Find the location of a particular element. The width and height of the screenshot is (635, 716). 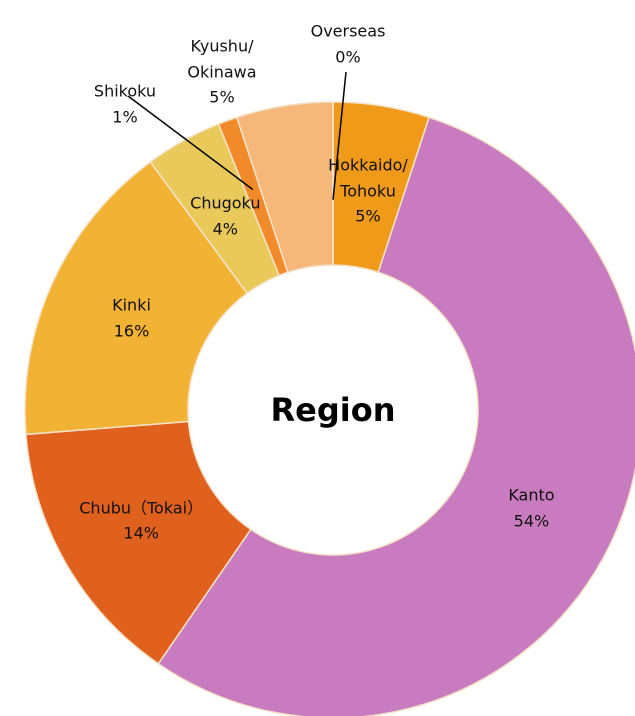

chart-title: Region is located at coordinates (333, 410).